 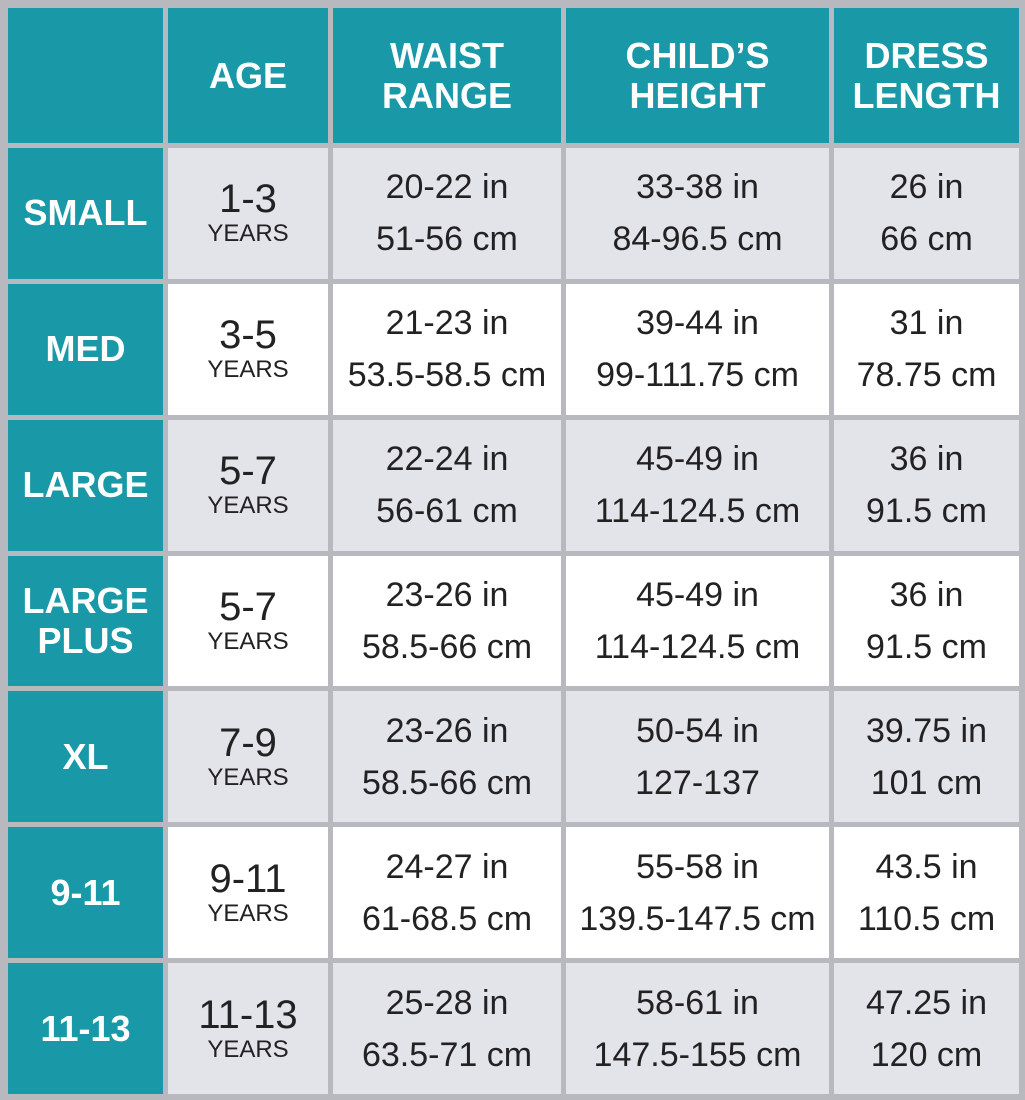 I want to click on height-value: 33-38 in, so click(x=697, y=187).